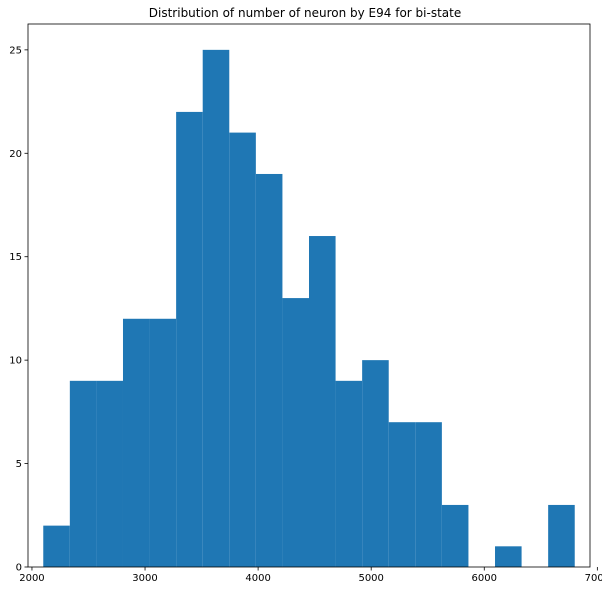  I want to click on x-tick-label: 5000, so click(370, 578).